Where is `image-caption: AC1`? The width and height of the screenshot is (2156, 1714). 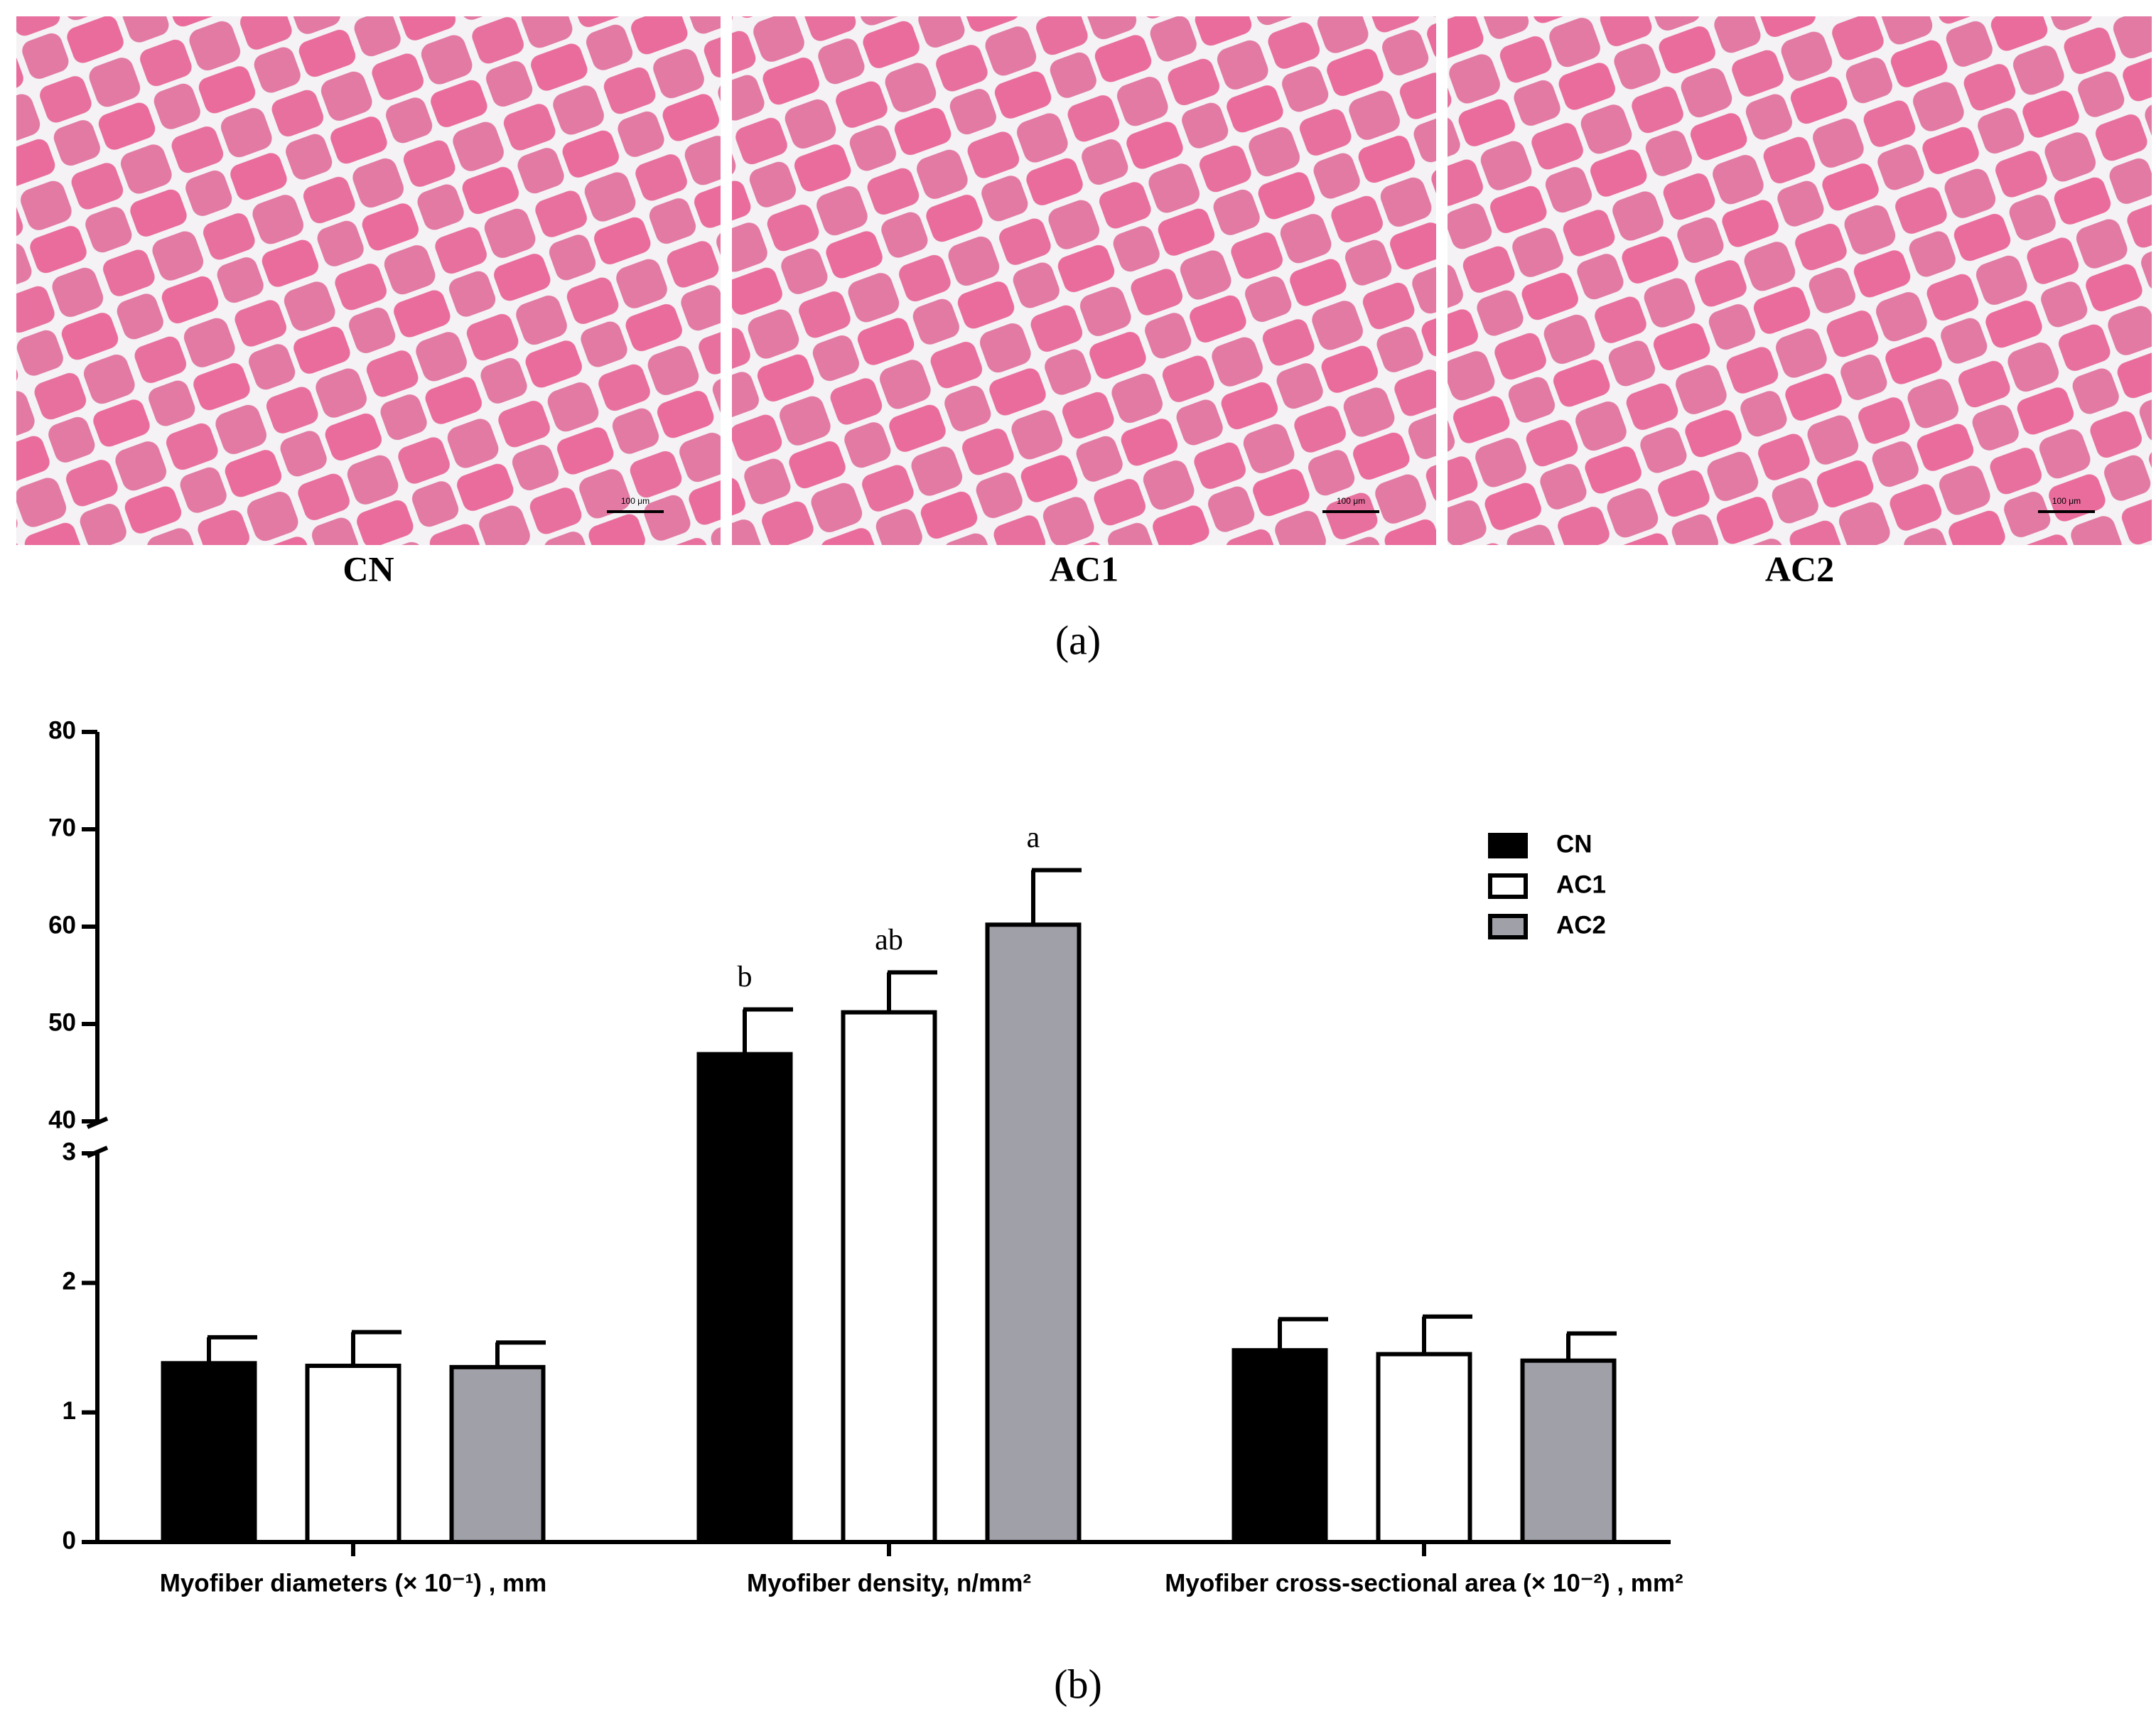
image-caption: AC1 is located at coordinates (1084, 568).